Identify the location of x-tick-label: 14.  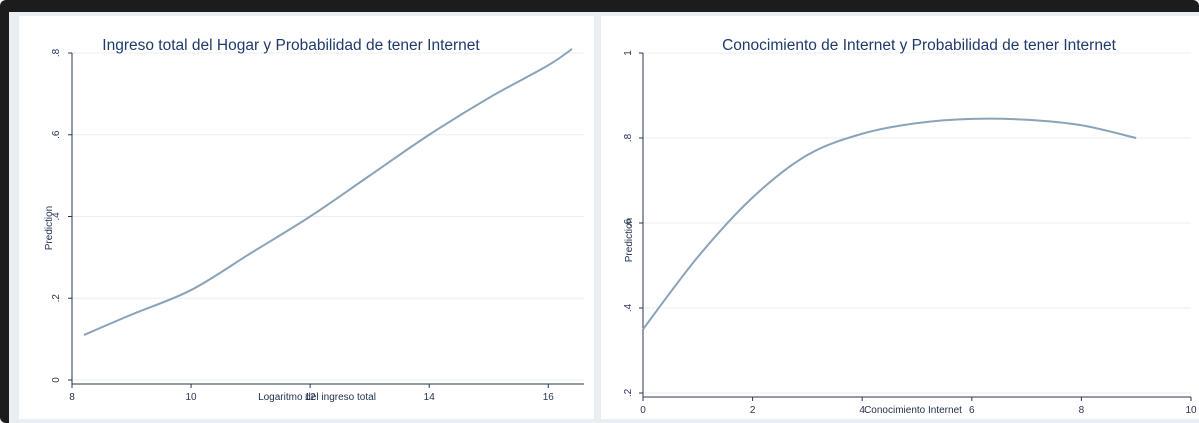
(430, 397).